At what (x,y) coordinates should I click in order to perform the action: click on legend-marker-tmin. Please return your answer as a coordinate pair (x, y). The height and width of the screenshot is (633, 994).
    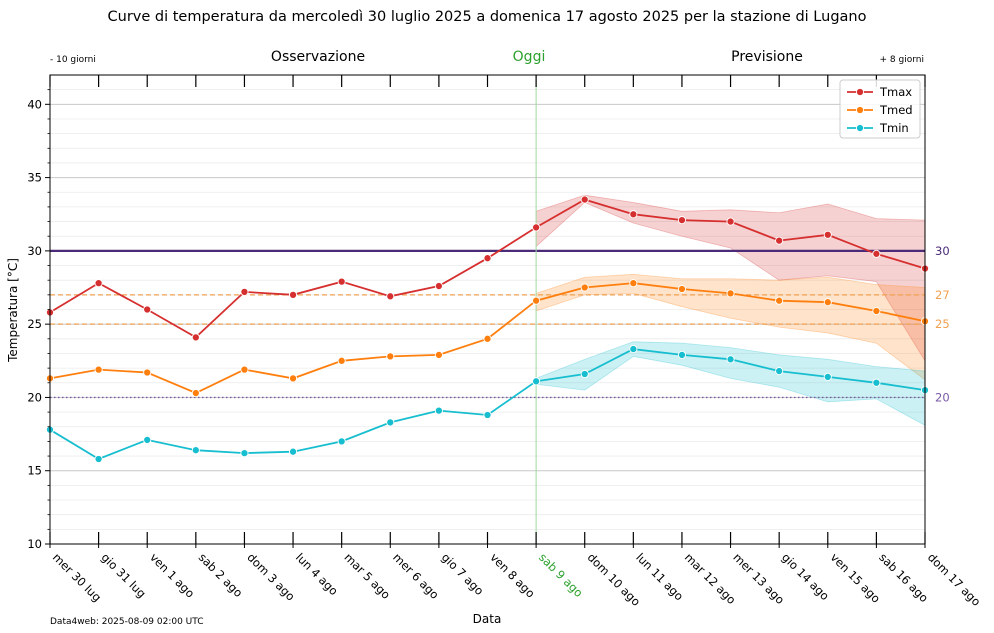
    Looking at the image, I should click on (860, 128).